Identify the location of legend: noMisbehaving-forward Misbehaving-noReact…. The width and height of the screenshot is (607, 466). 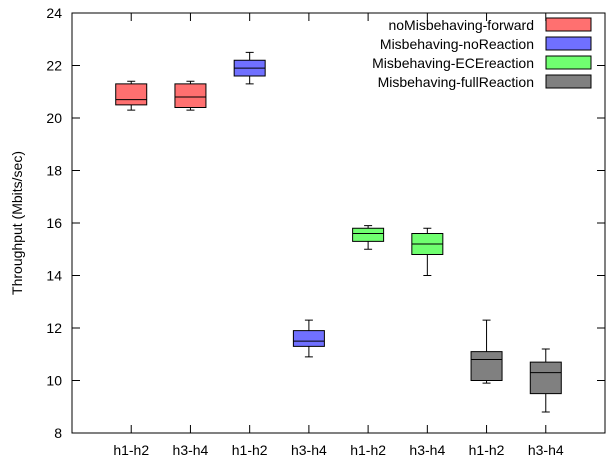
(482, 53).